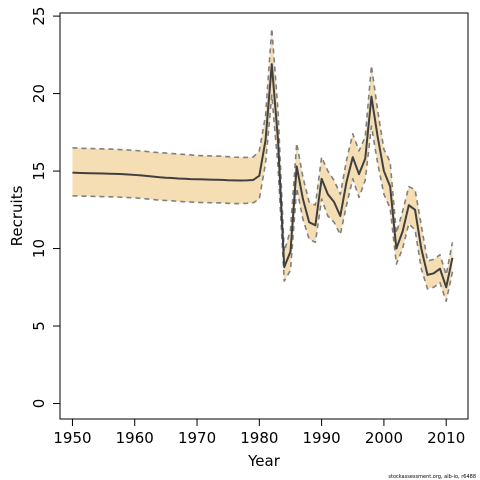 The width and height of the screenshot is (480, 480). What do you see at coordinates (17, 215) in the screenshot?
I see `y-axis-title: Recruits` at bounding box center [17, 215].